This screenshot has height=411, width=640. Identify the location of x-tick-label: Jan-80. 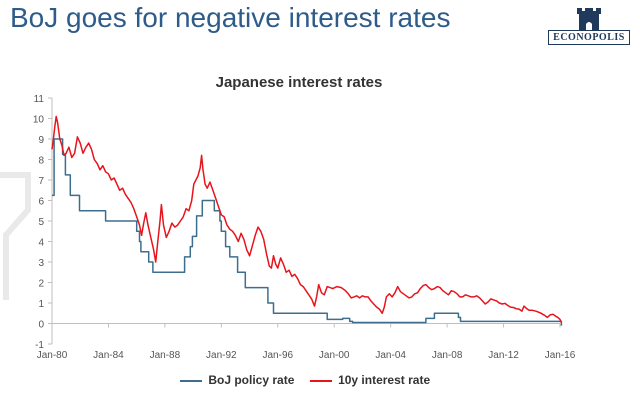
(52, 355).